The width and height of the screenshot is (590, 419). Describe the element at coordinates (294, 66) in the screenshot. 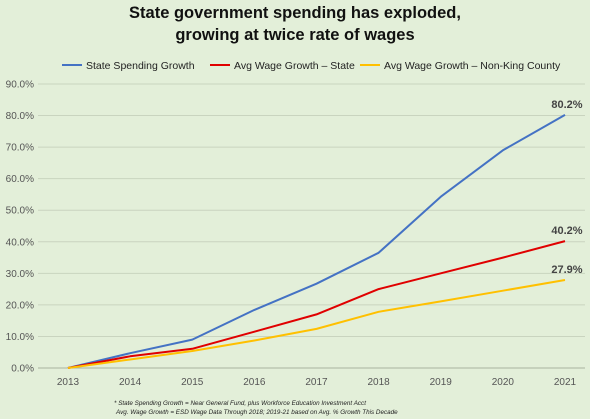

I see `legend-item-label: Avg Wage Growth – State` at that location.